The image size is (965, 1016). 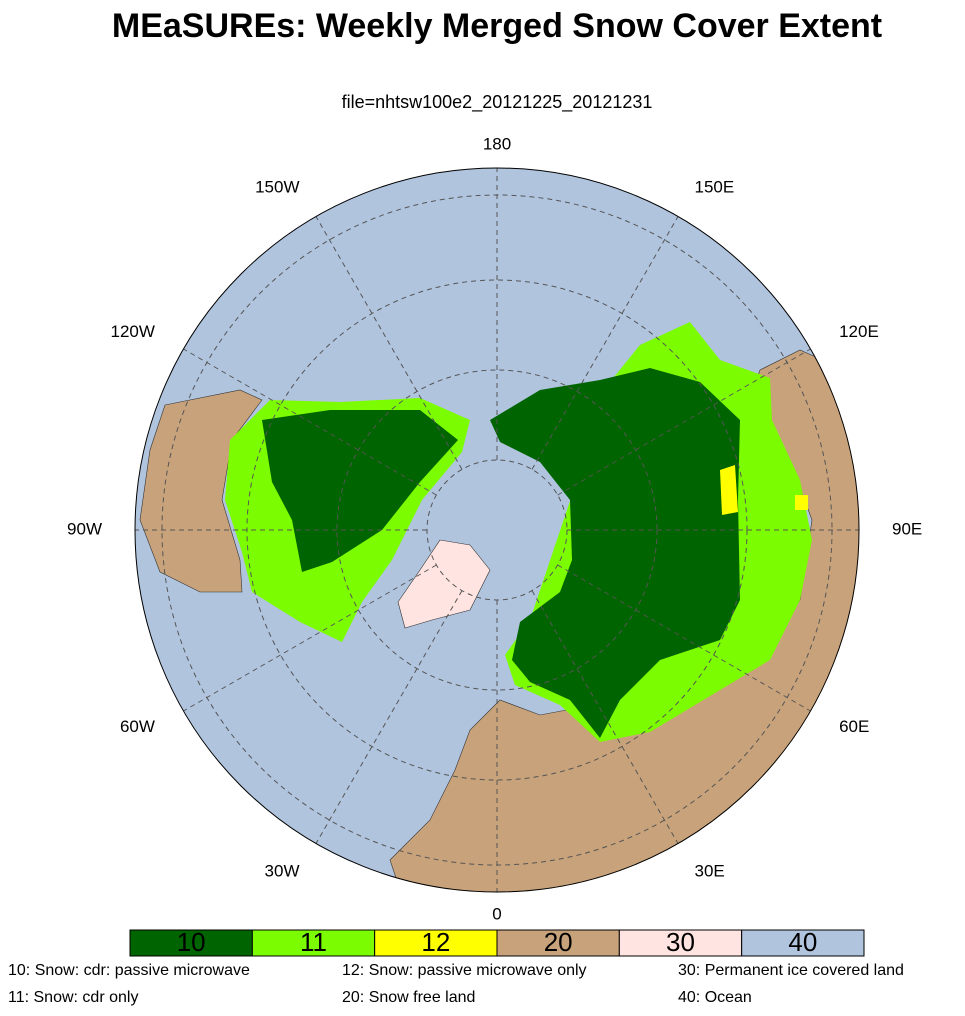 I want to click on longitude-label: 150E, so click(x=715, y=186).